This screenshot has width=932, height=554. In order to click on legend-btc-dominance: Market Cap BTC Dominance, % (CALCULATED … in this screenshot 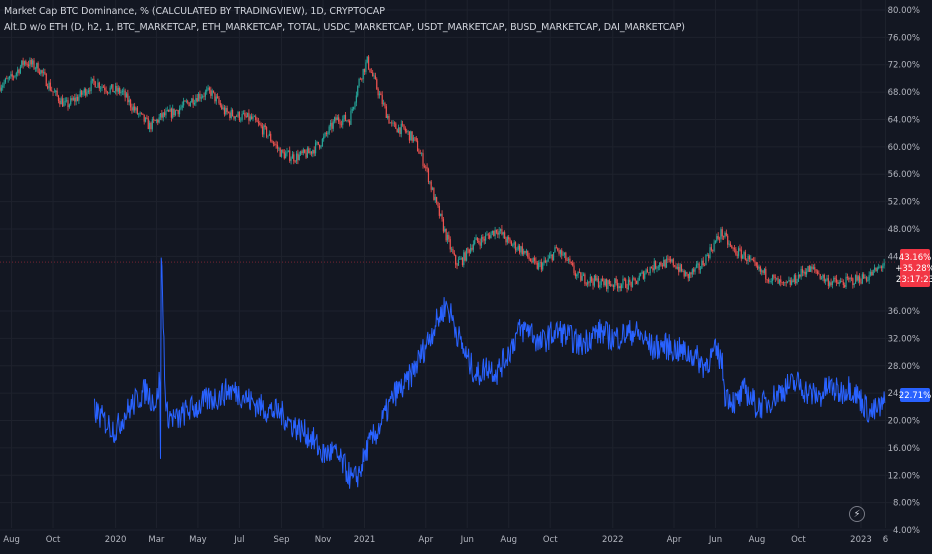, I will do `click(194, 11)`.